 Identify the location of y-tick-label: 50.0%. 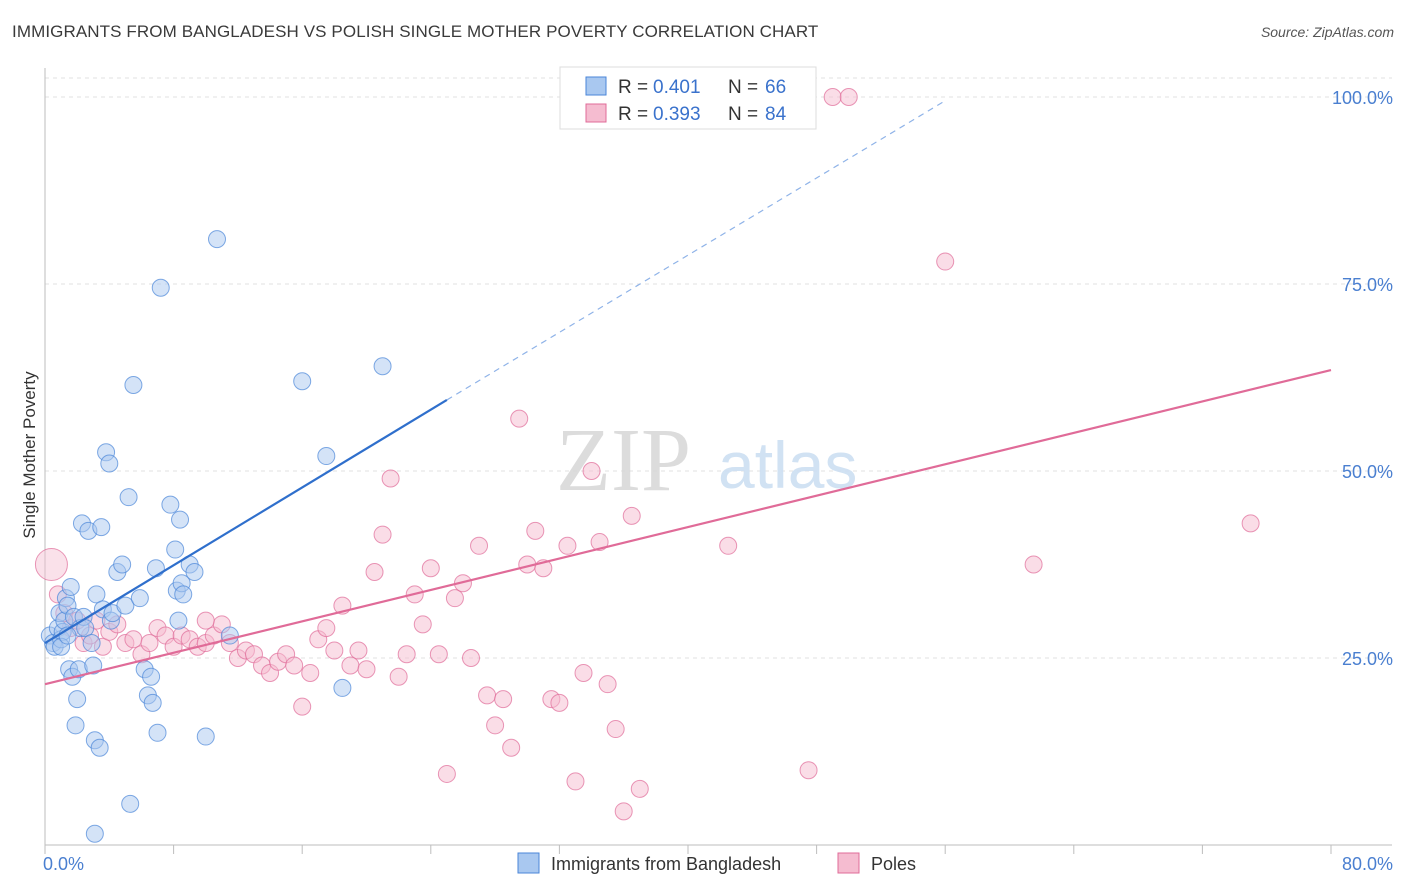
(1367, 472).